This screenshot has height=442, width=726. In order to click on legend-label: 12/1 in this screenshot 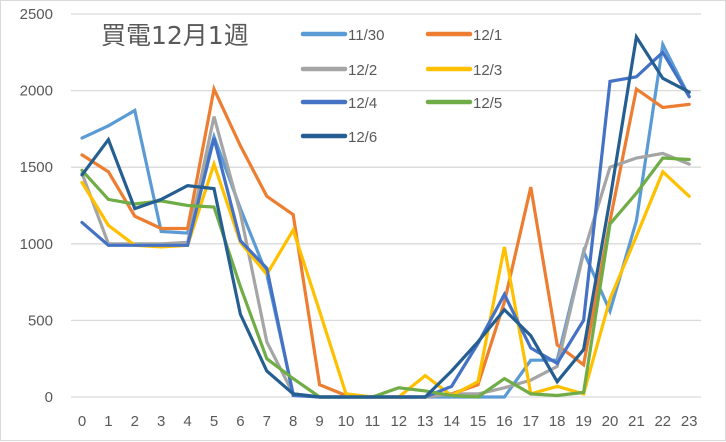, I will do `click(487, 35)`.